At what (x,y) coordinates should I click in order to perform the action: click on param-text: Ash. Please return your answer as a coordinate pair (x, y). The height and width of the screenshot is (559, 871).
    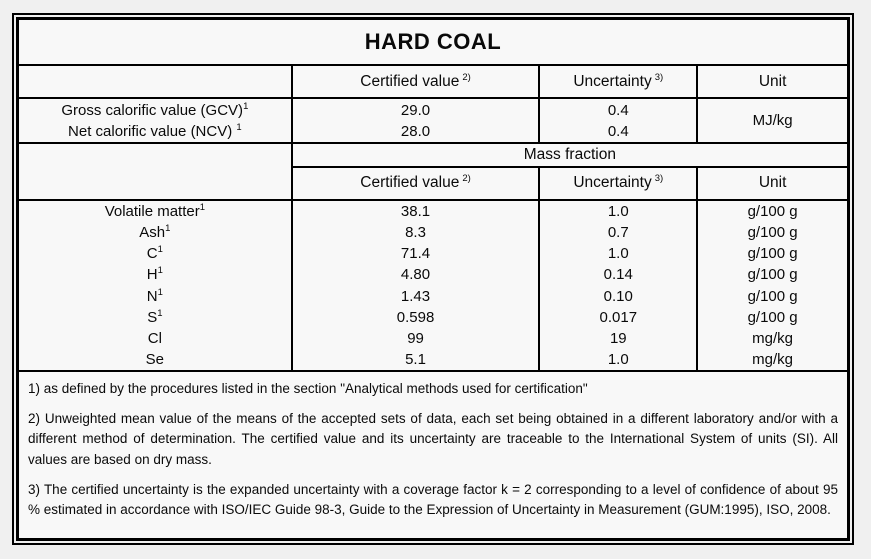
    Looking at the image, I should click on (152, 233).